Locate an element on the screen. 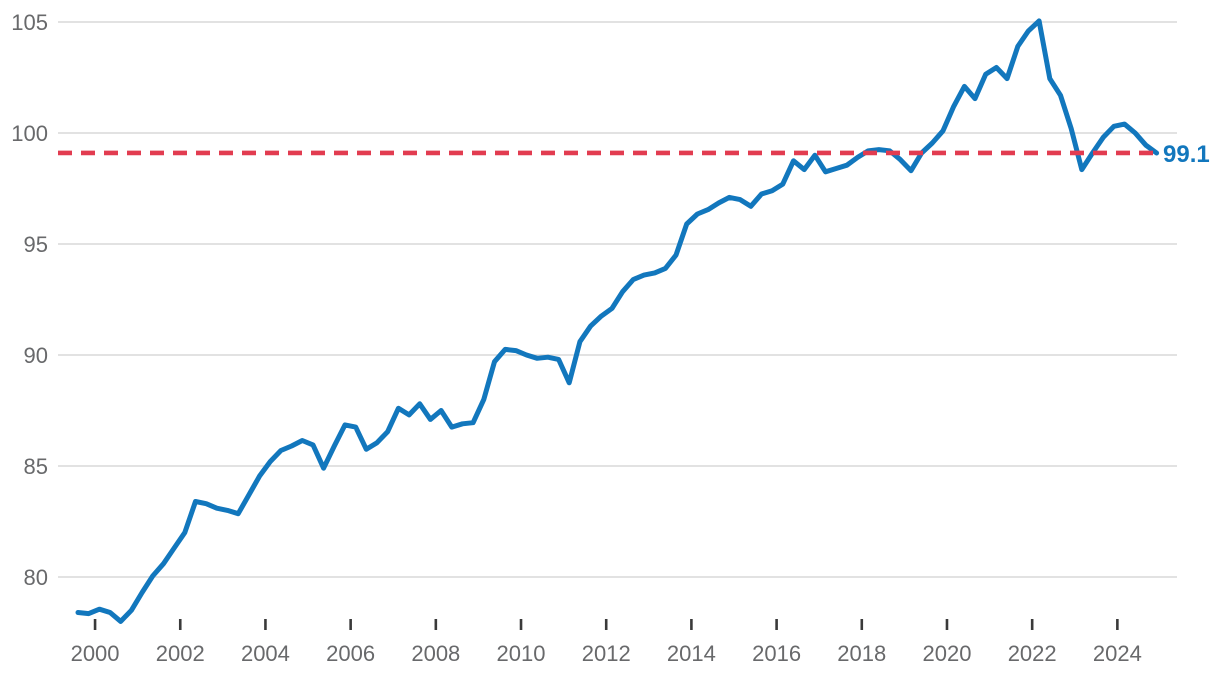 This screenshot has height=678, width=1220. x-axis-tick-label: 2006 is located at coordinates (350, 653).